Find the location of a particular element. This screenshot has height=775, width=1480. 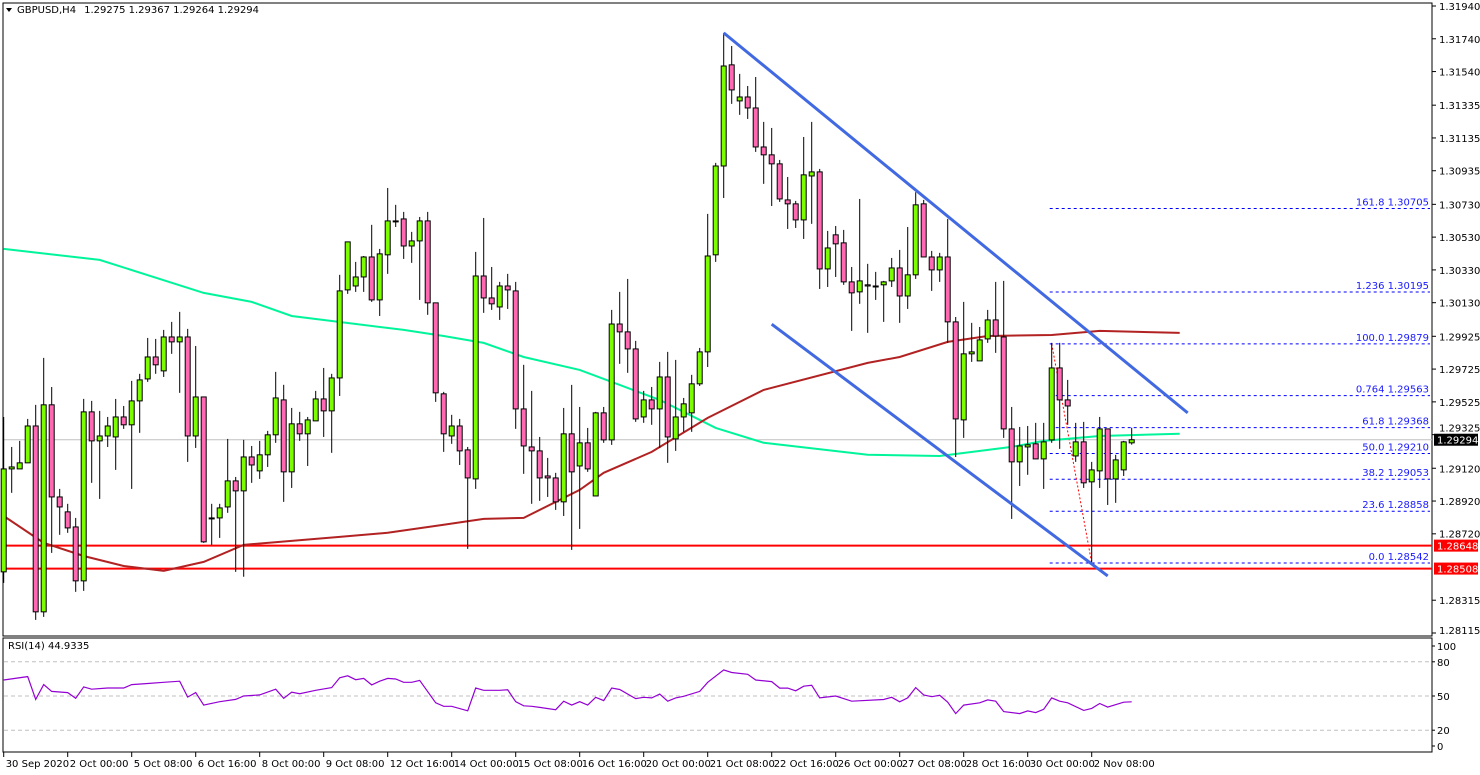

time-tick-label: 9 Oct 08:00 is located at coordinates (355, 764).